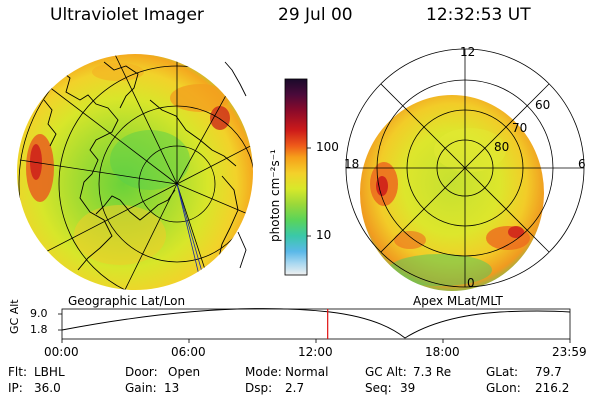 The width and height of the screenshot is (600, 400). What do you see at coordinates (141, 388) in the screenshot?
I see `gain-label: Gain:` at bounding box center [141, 388].